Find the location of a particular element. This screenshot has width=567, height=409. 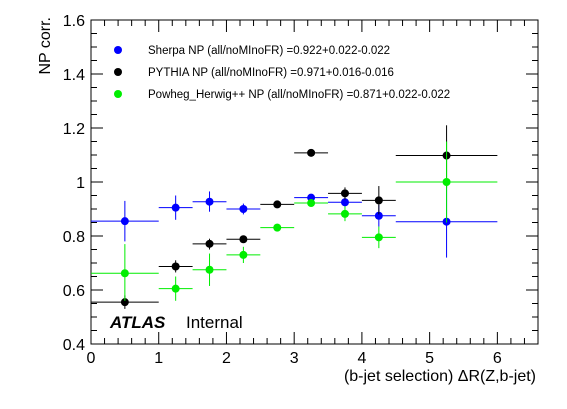

x-tick-label: 1 is located at coordinates (158, 358).